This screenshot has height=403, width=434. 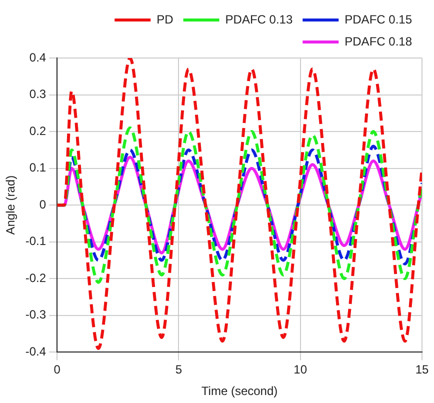 What do you see at coordinates (37, 94) in the screenshot?
I see `y-tick-label: 0.3` at bounding box center [37, 94].